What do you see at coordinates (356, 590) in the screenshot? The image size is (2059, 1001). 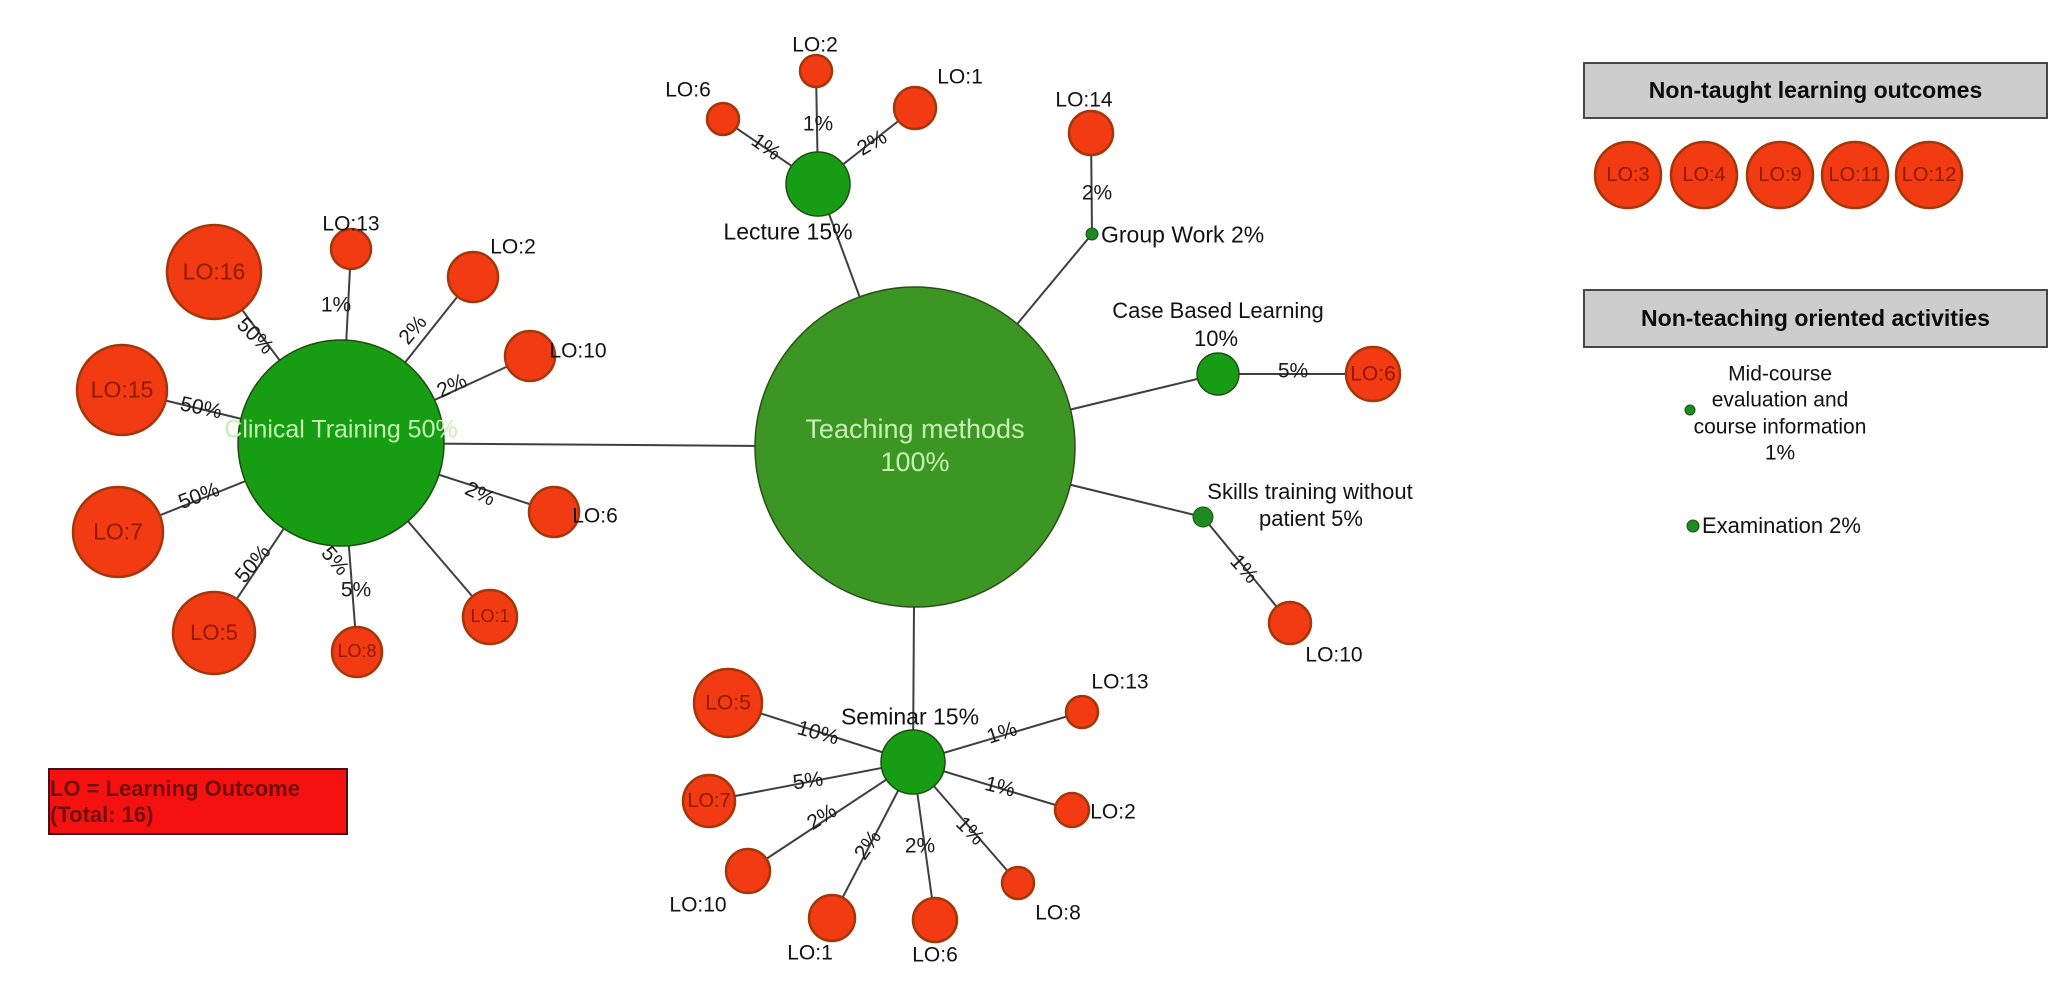 I see `clinical-lo8-pct: 5%` at bounding box center [356, 590].